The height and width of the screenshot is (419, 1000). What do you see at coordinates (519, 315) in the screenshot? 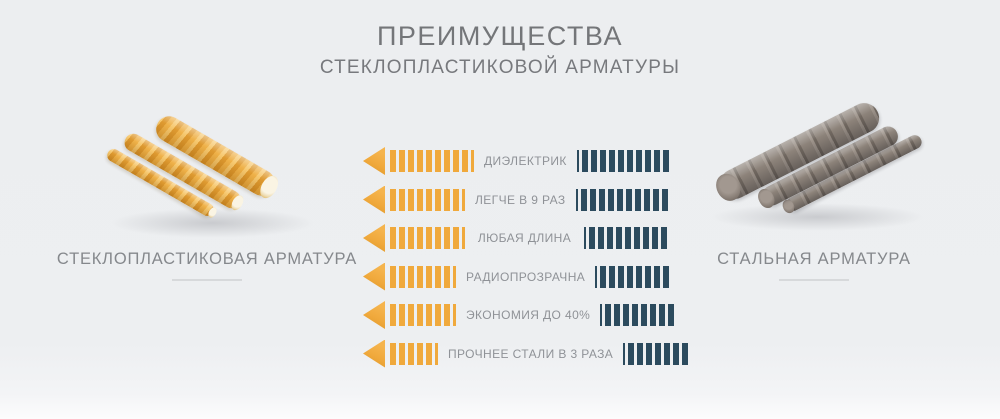
I see `advantage-row: ЭКОНОМИЯ ДО 40%` at bounding box center [519, 315].